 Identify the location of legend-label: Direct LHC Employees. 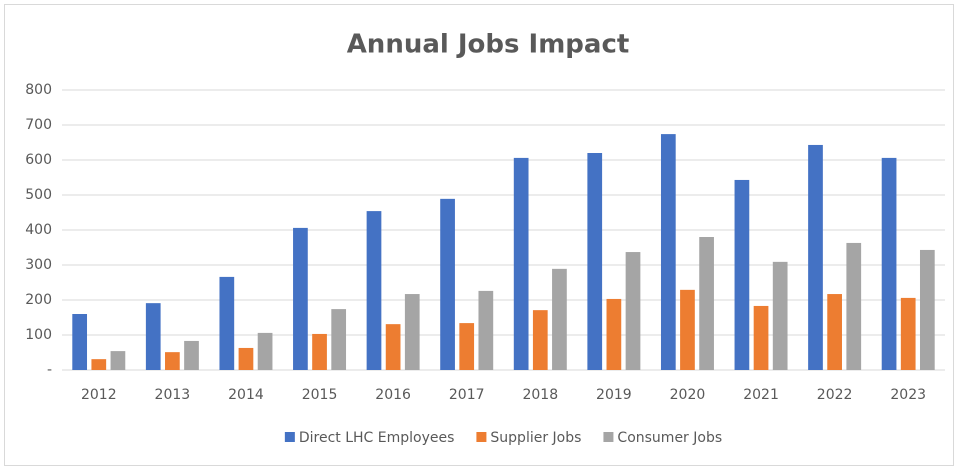
(377, 438).